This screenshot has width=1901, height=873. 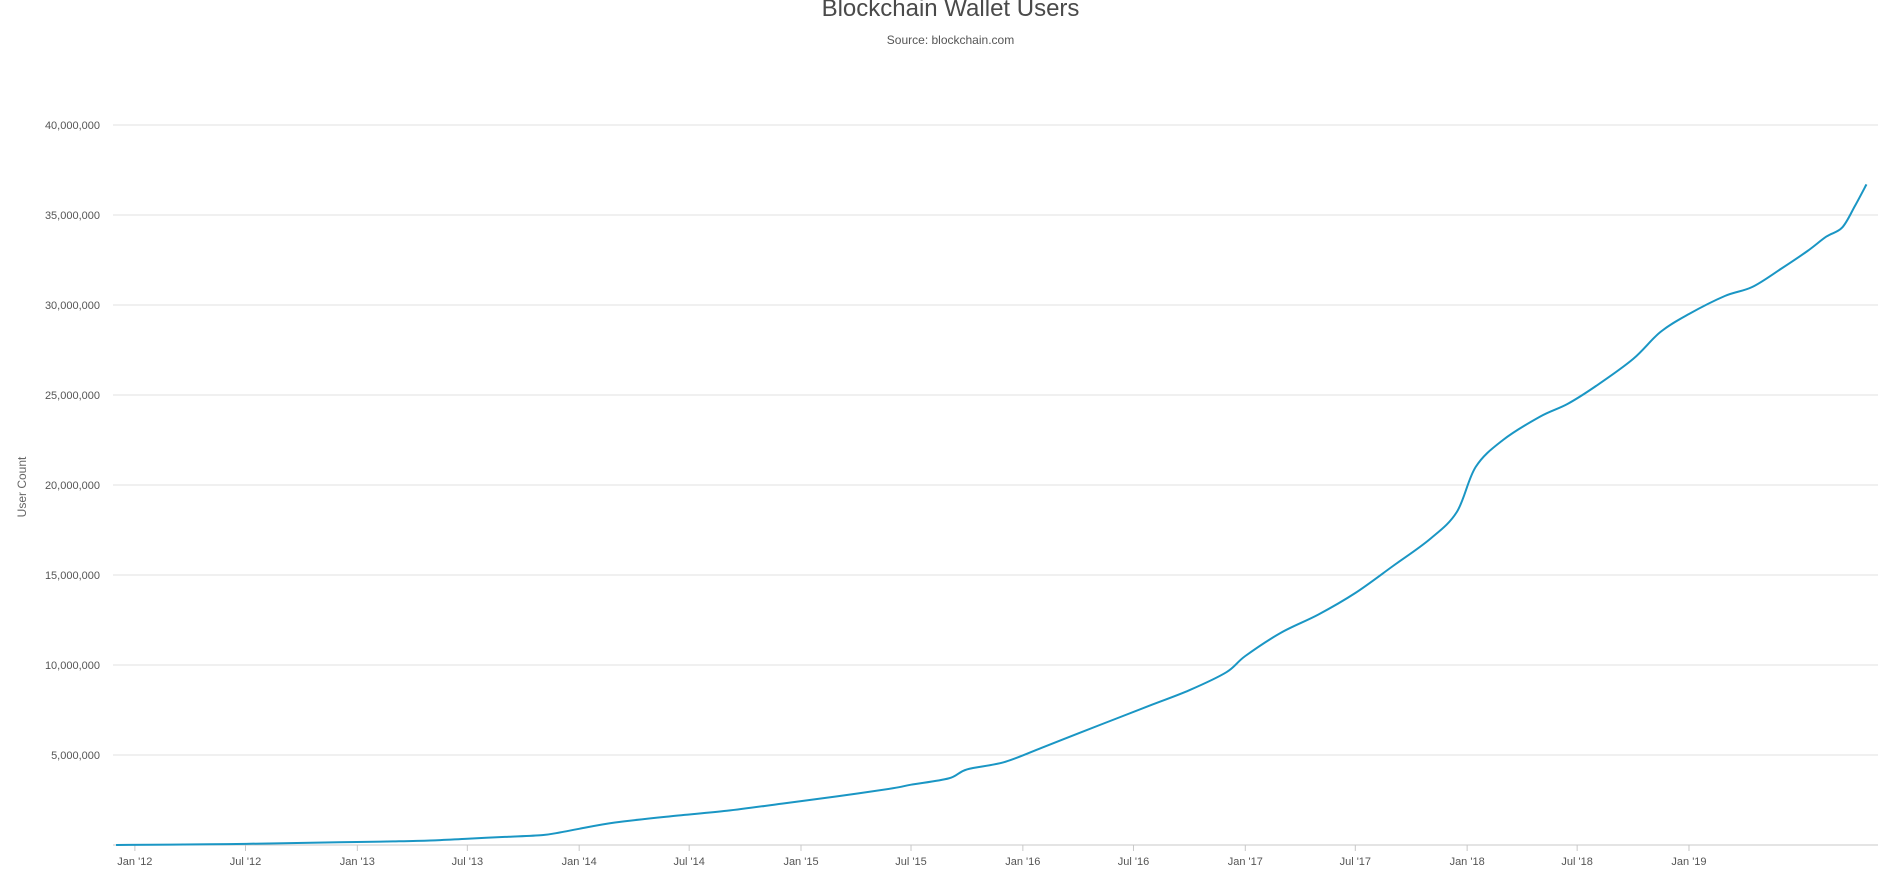 What do you see at coordinates (1467, 862) in the screenshot?
I see `x-tick-label: Jan '18` at bounding box center [1467, 862].